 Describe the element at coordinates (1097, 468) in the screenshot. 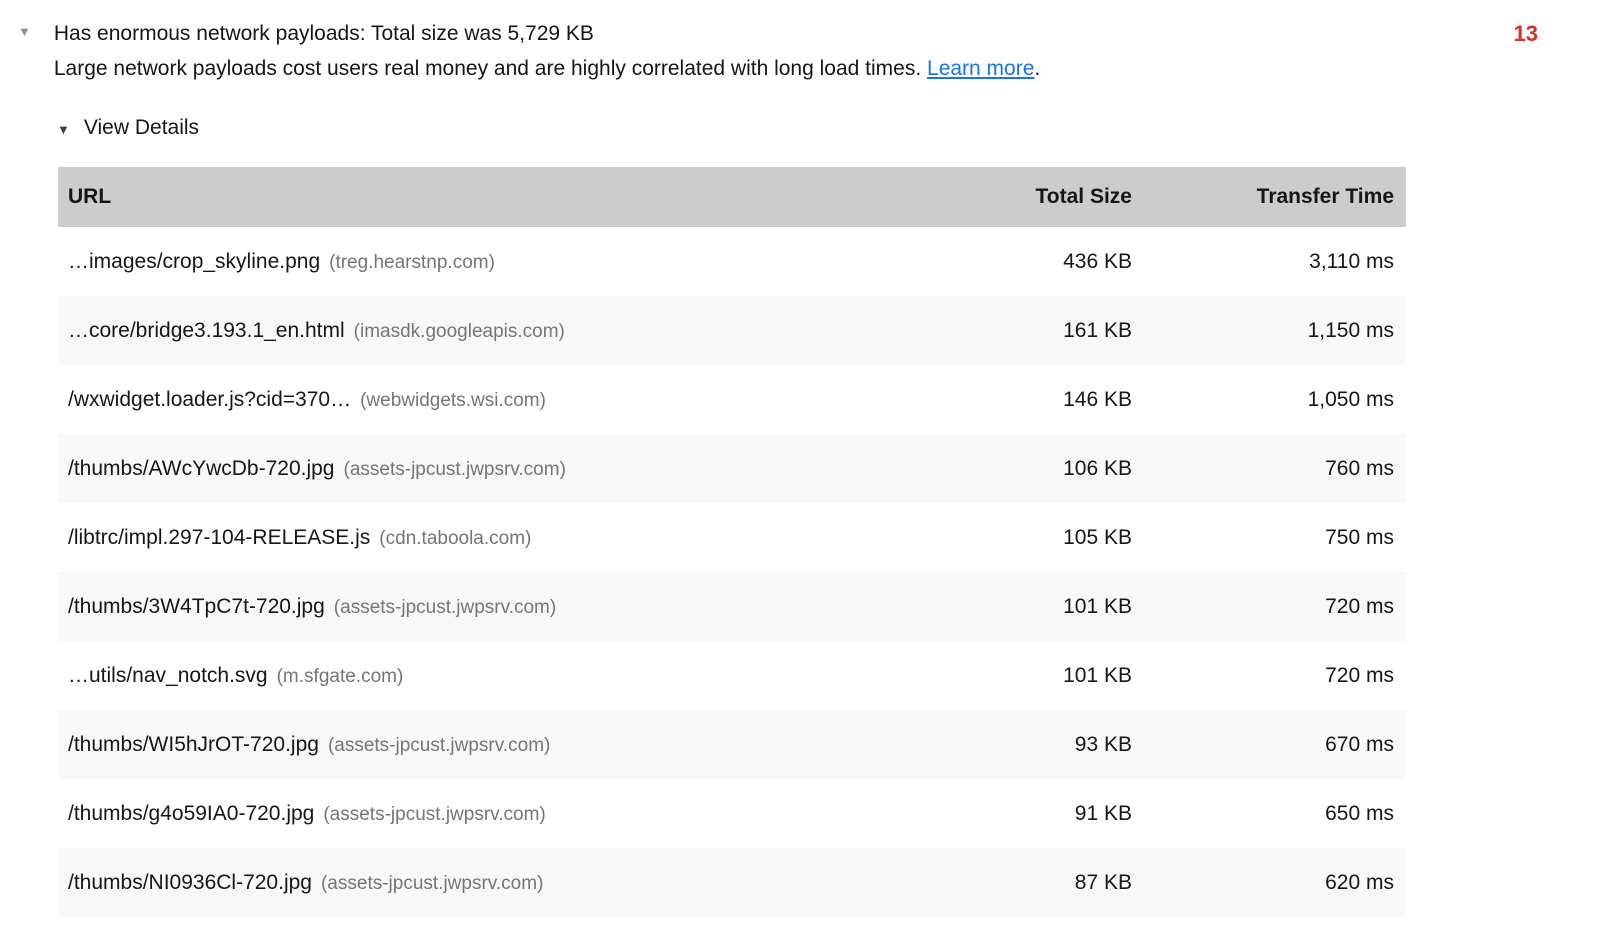

I see `resource-total-size: 106 KB` at that location.